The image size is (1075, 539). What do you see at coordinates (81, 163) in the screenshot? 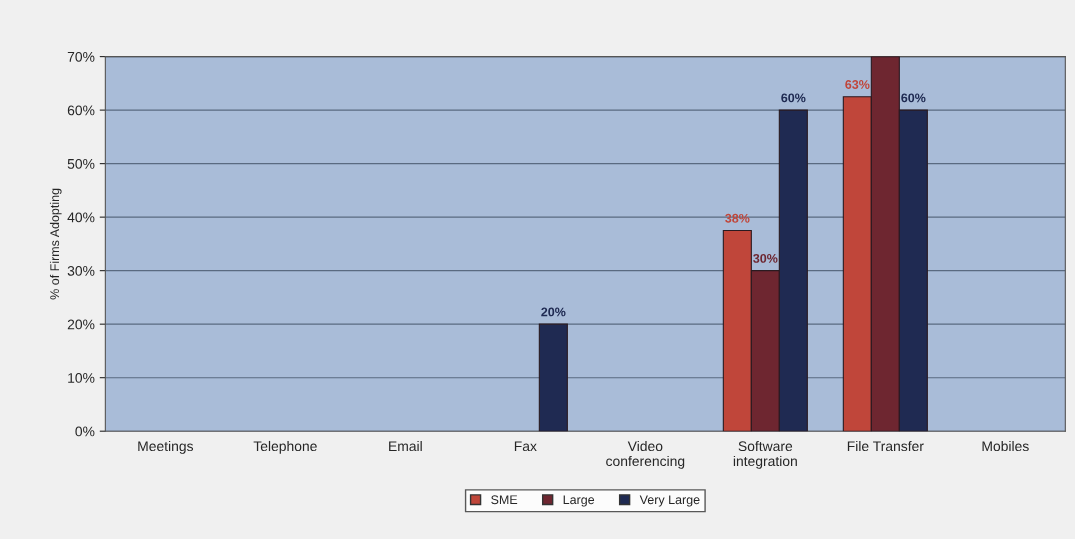
I see `y-tick-label: 50%` at bounding box center [81, 163].